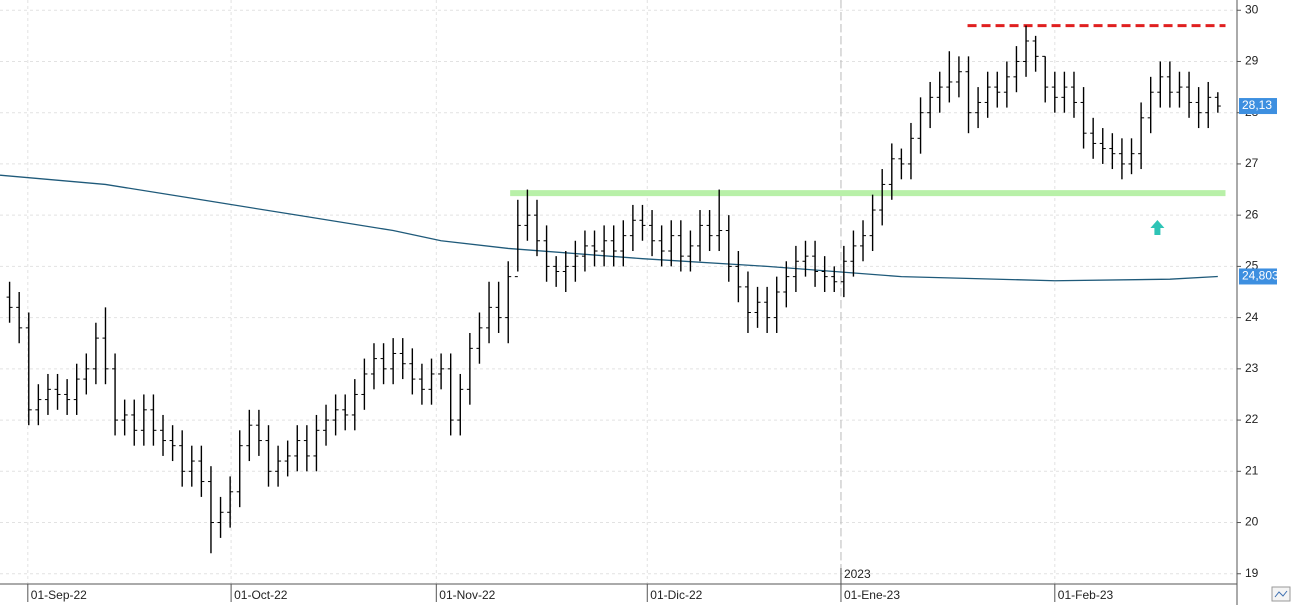  What do you see at coordinates (1252, 61) in the screenshot?
I see `y-tick-label: 29` at bounding box center [1252, 61].